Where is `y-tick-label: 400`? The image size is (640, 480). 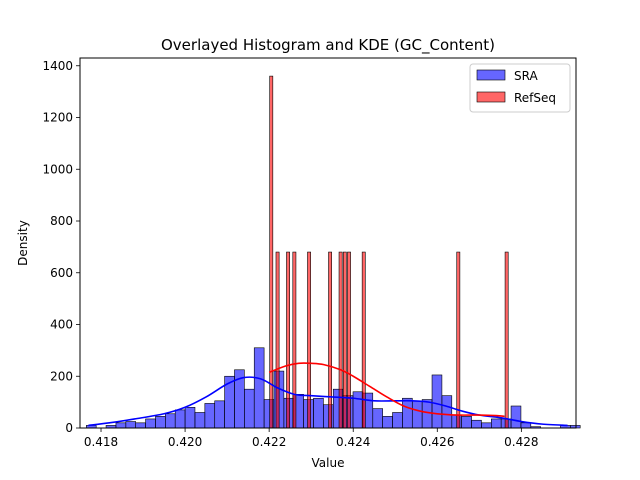 y-tick-label: 400 is located at coordinates (61, 325).